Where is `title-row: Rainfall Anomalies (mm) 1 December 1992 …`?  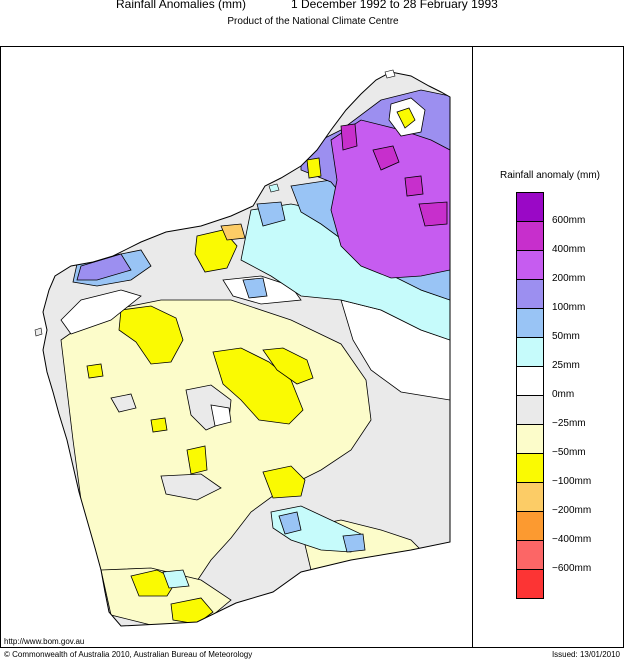 title-row: Rainfall Anomalies (mm) 1 December 1992 … is located at coordinates (313, 7).